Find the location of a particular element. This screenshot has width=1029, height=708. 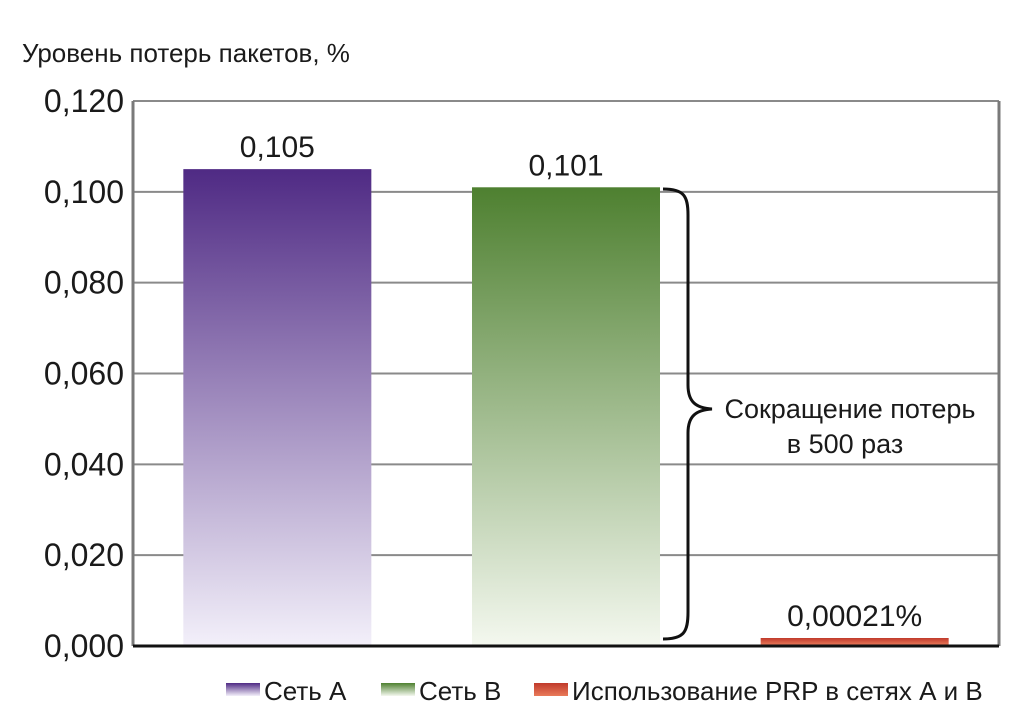

annotation-line2: в 500 раз is located at coordinates (845, 444).